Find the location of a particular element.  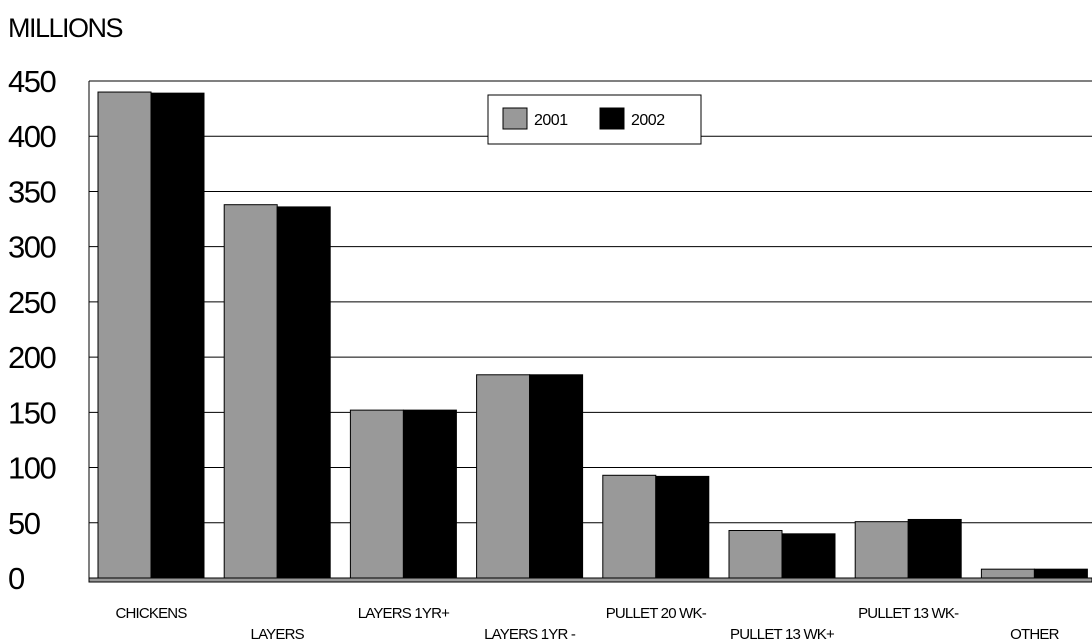

y-tick-label: 300 is located at coordinates (32, 247).